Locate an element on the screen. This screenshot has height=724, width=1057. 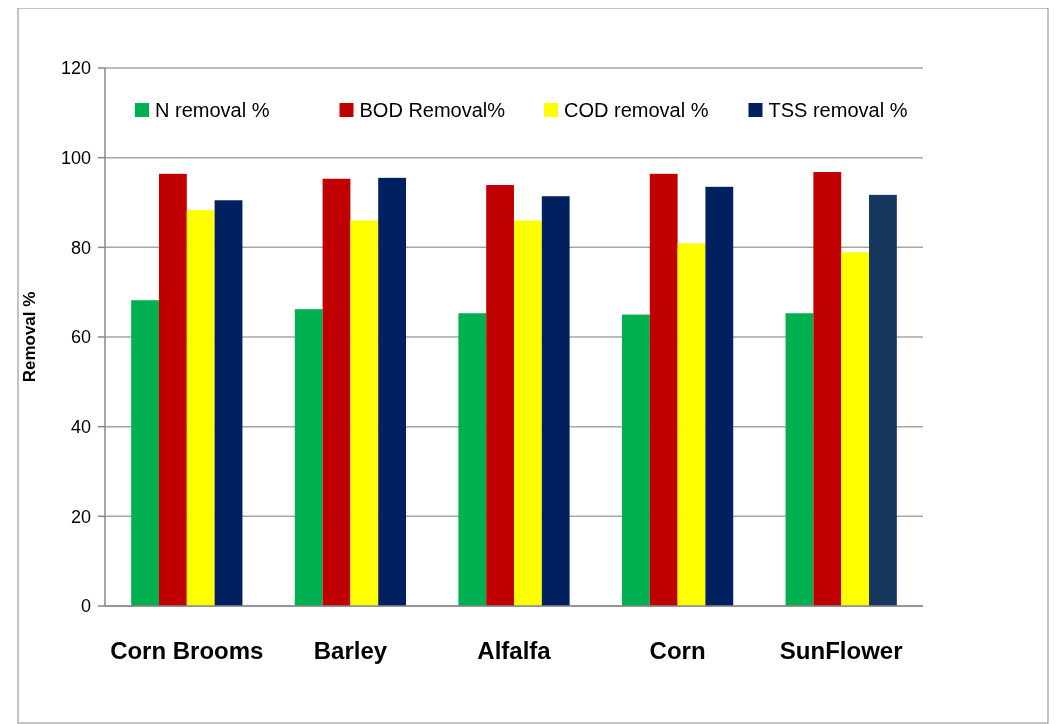
y-tick-label: 60 is located at coordinates (80, 337).